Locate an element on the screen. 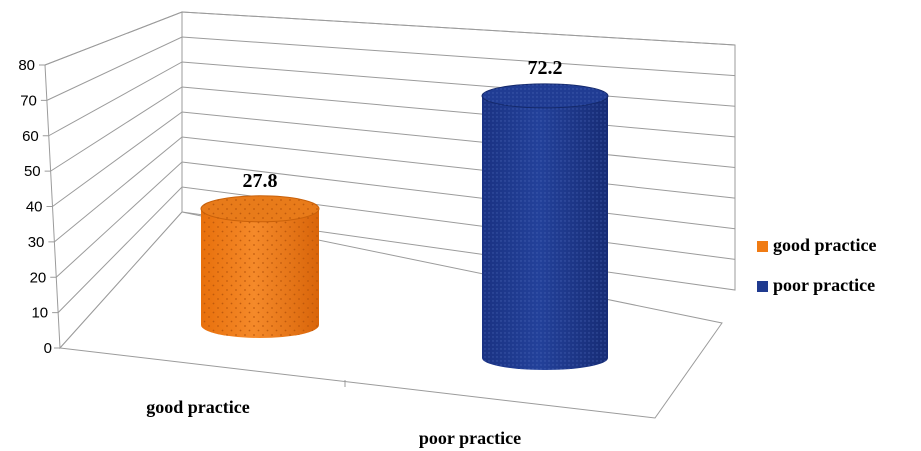 This screenshot has width=921, height=451. data-label: 27.8 is located at coordinates (260, 181).